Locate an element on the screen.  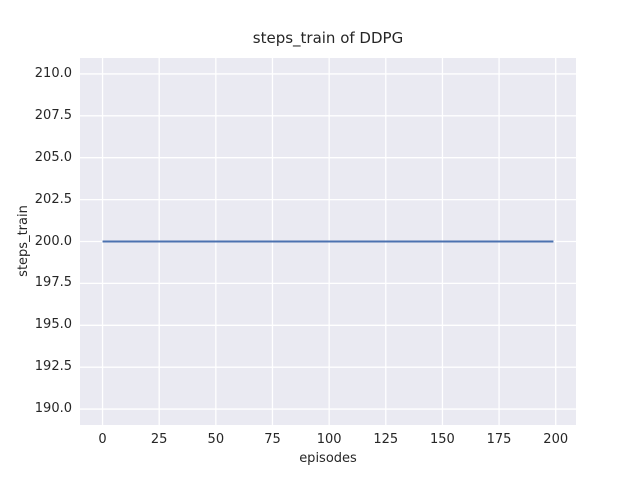
y-tick-label: 205.0 is located at coordinates (53, 157).